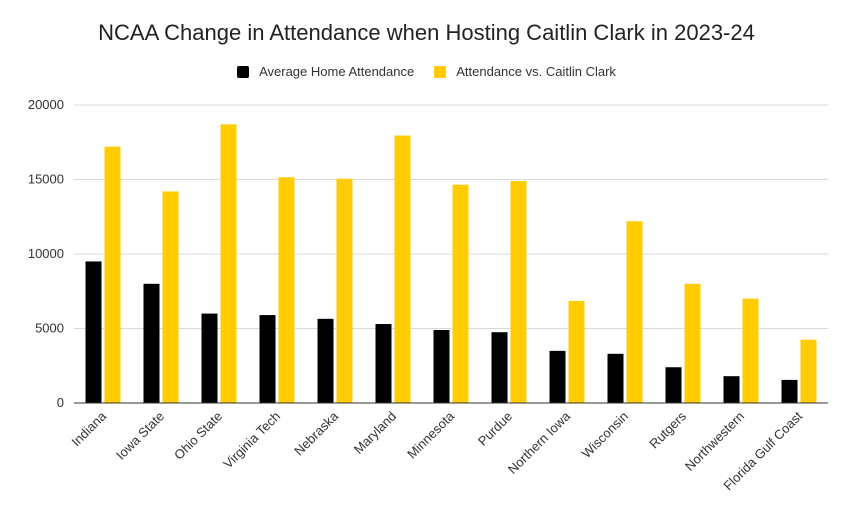  Describe the element at coordinates (667, 429) in the screenshot. I see `x-tick-label: Rutgers` at that location.